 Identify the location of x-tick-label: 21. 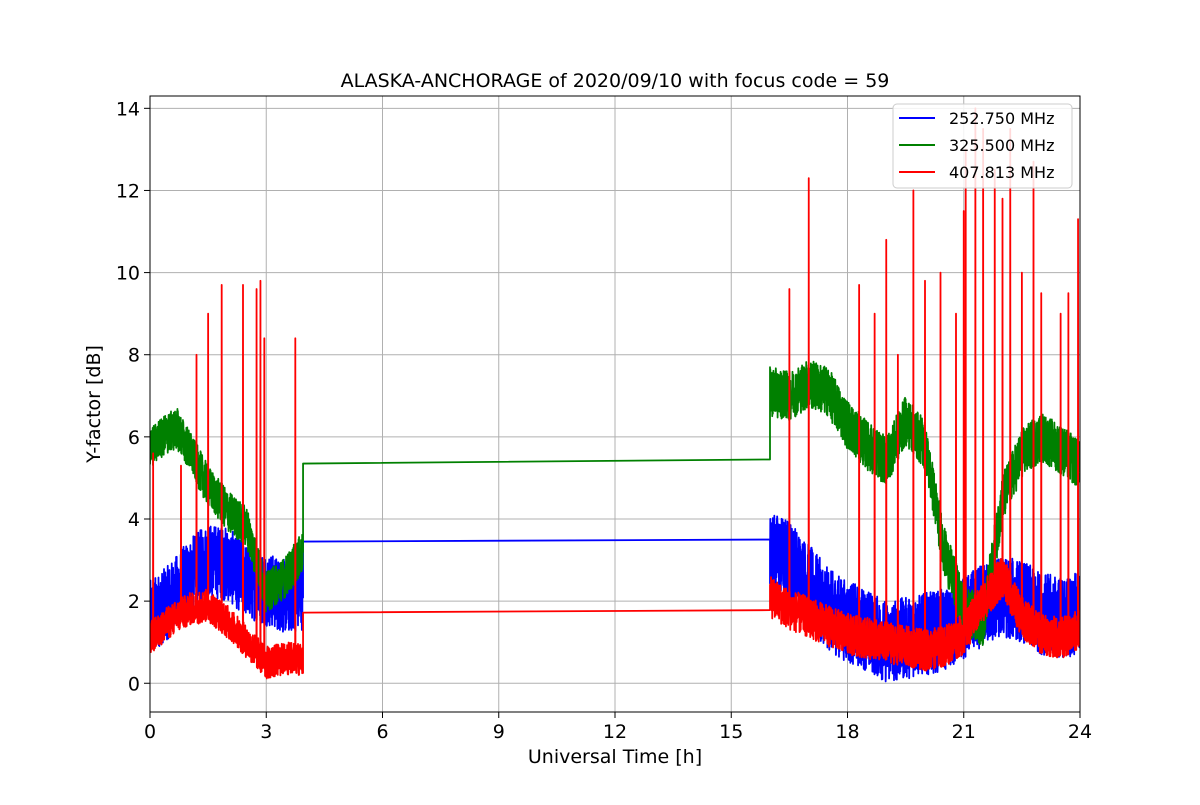
(964, 732).